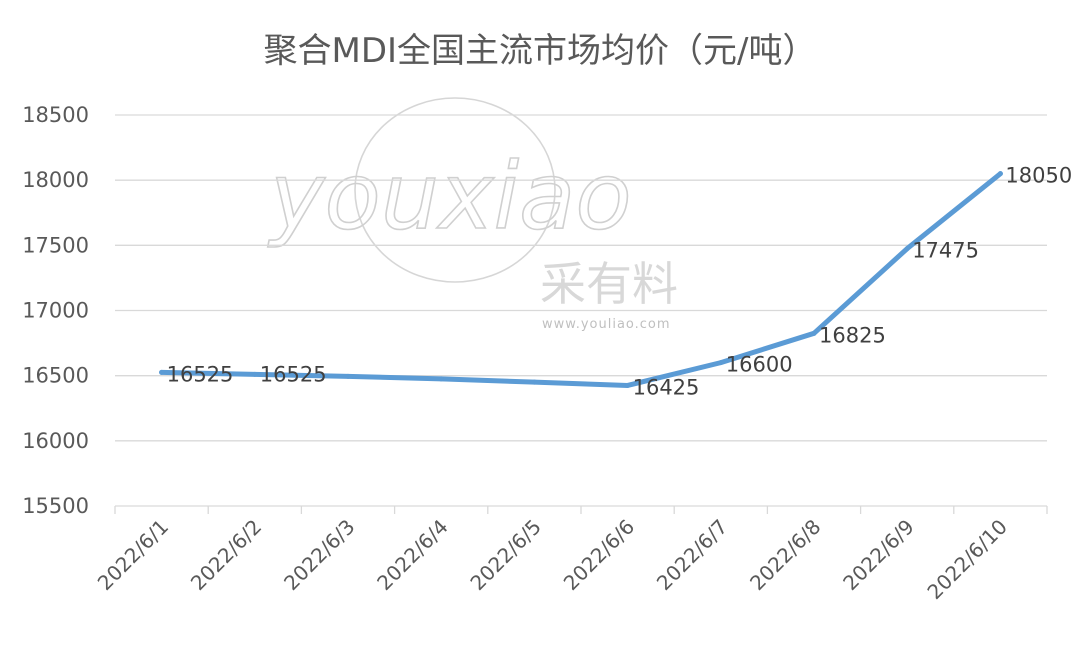 The image size is (1080, 654). I want to click on data-label: 16600, so click(759, 365).